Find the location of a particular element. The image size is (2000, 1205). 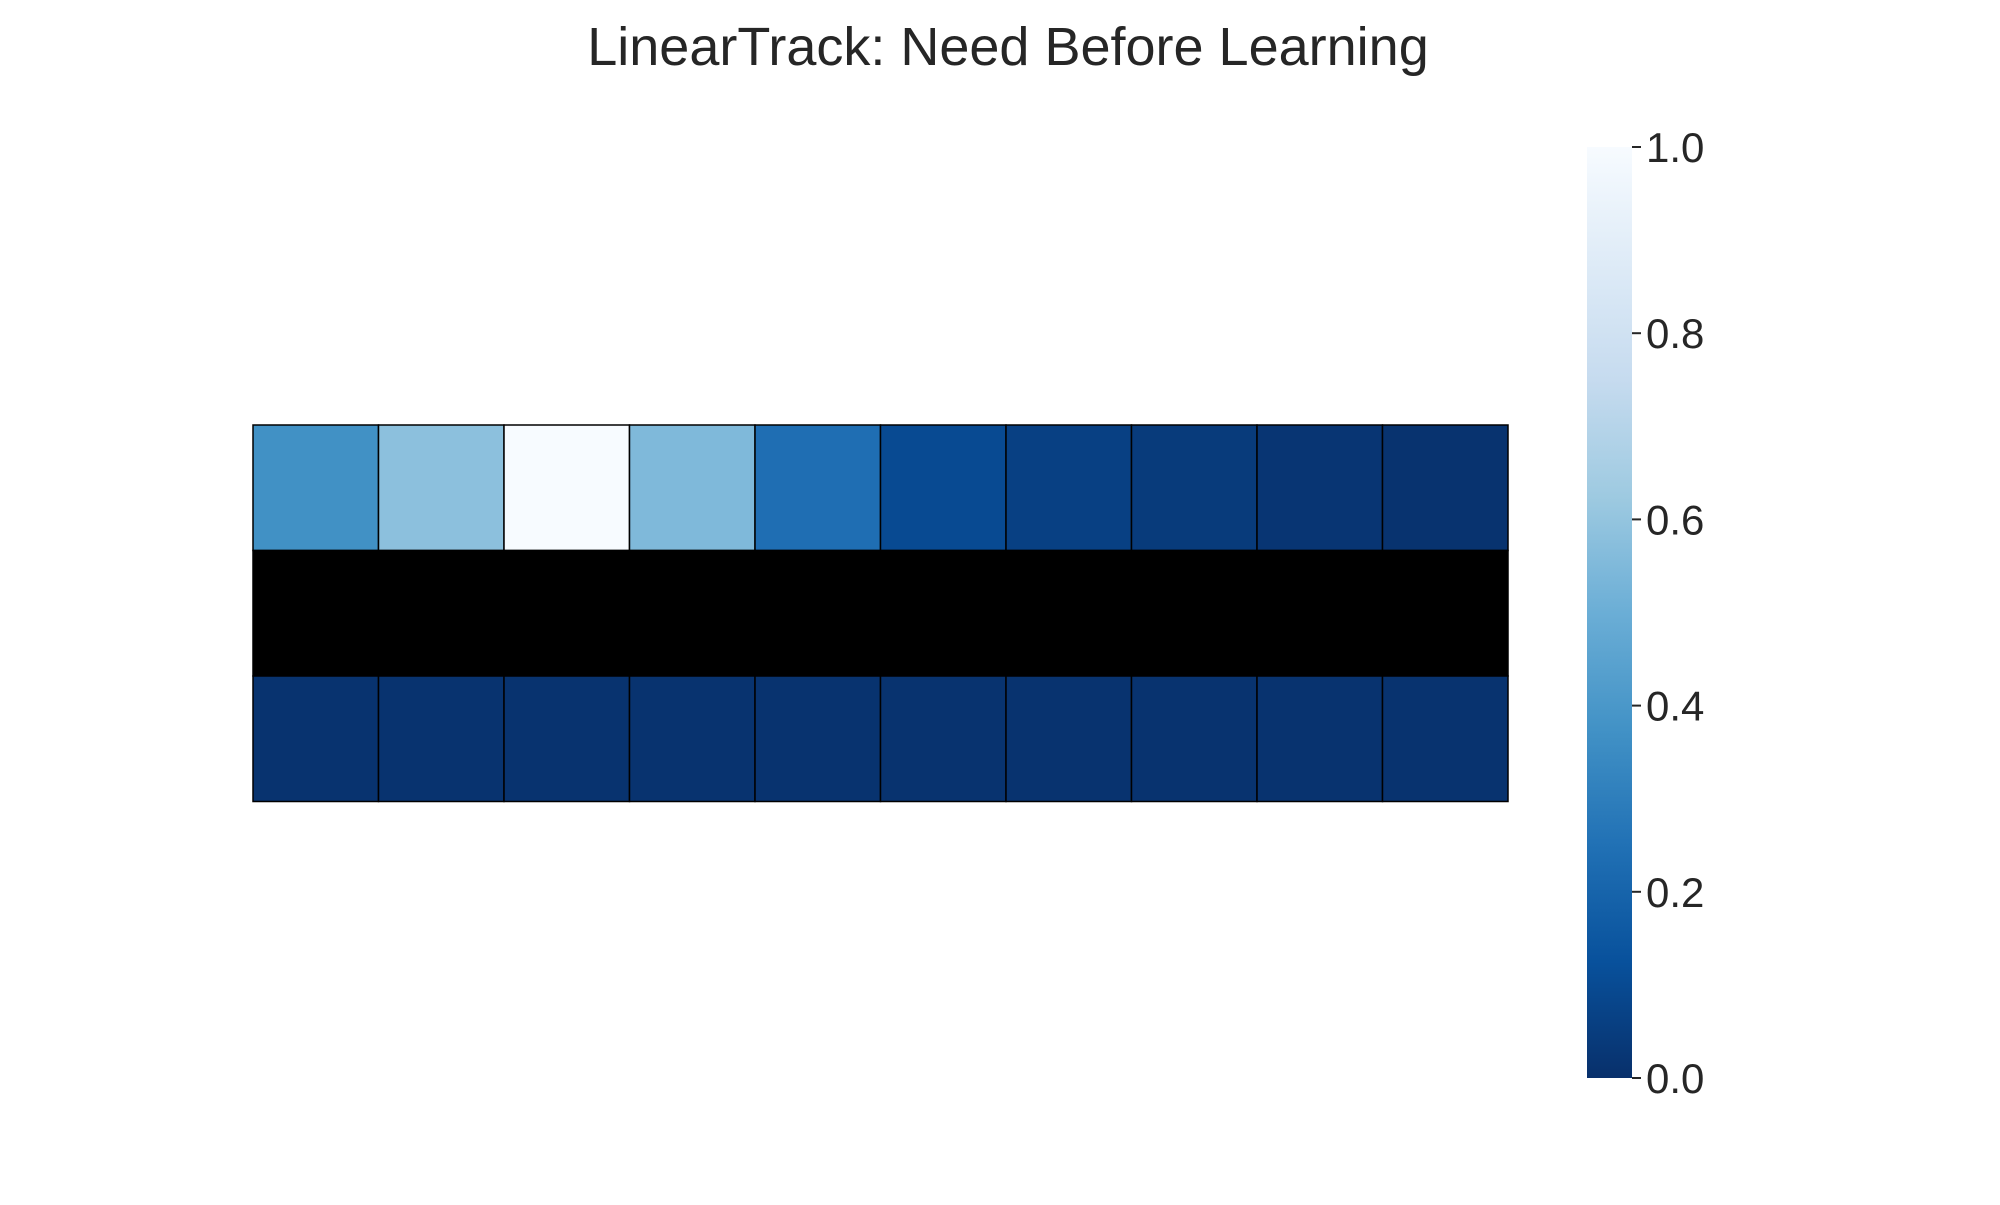

heatmap-cell-r1-c5 is located at coordinates (943, 613).